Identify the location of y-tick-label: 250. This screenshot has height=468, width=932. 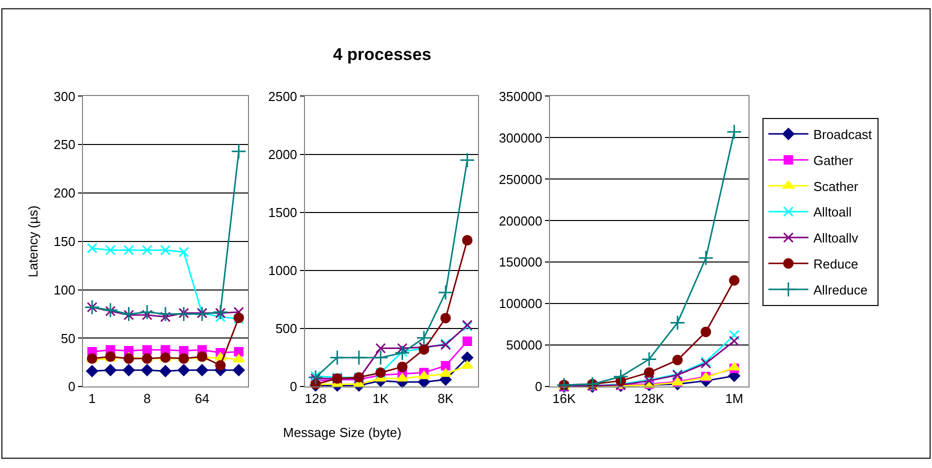
(65, 144).